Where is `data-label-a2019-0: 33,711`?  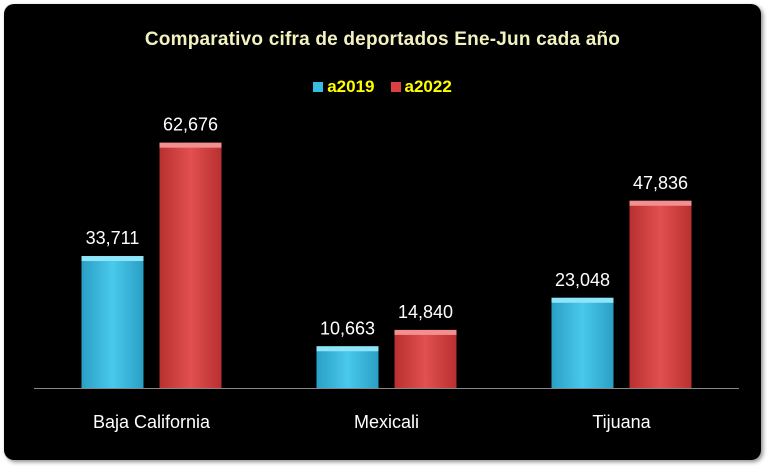
data-label-a2019-0: 33,711 is located at coordinates (113, 238).